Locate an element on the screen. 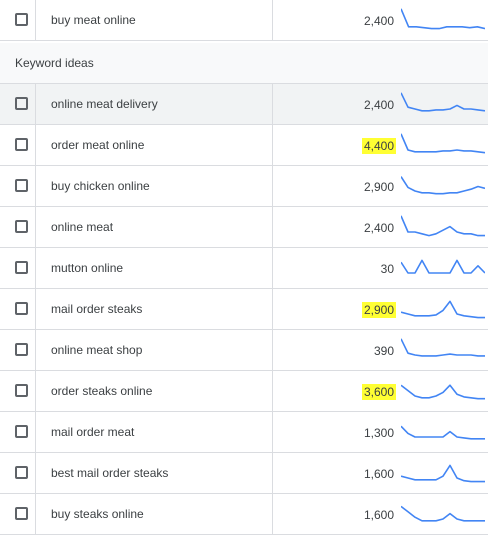 Image resolution: width=488 pixels, height=539 pixels. keyword-text: buy meat online is located at coordinates (93, 20).